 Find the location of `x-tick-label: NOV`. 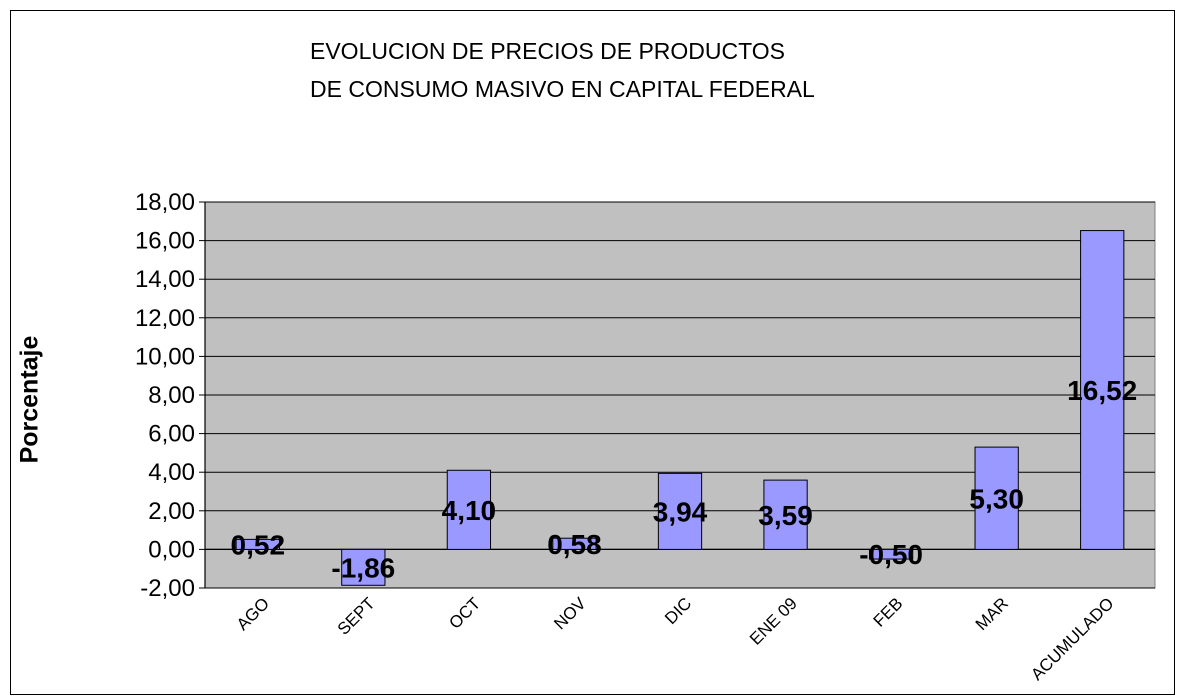

x-tick-label: NOV is located at coordinates (570, 613).